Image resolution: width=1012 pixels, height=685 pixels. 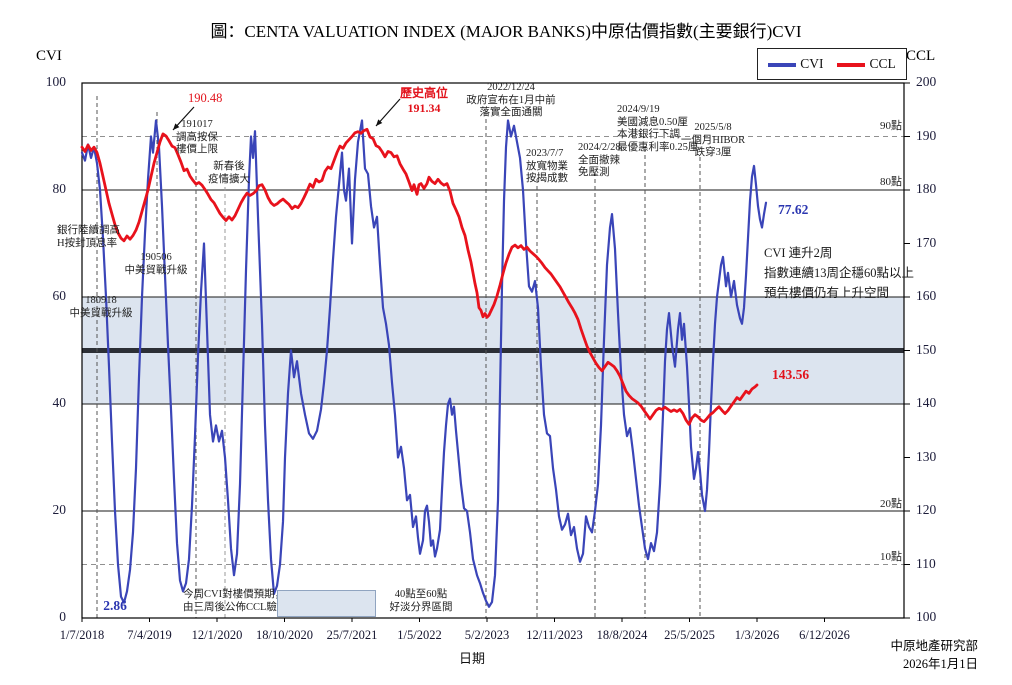 I want to click on x-tick-4: 25/7/2021, so click(x=352, y=635).